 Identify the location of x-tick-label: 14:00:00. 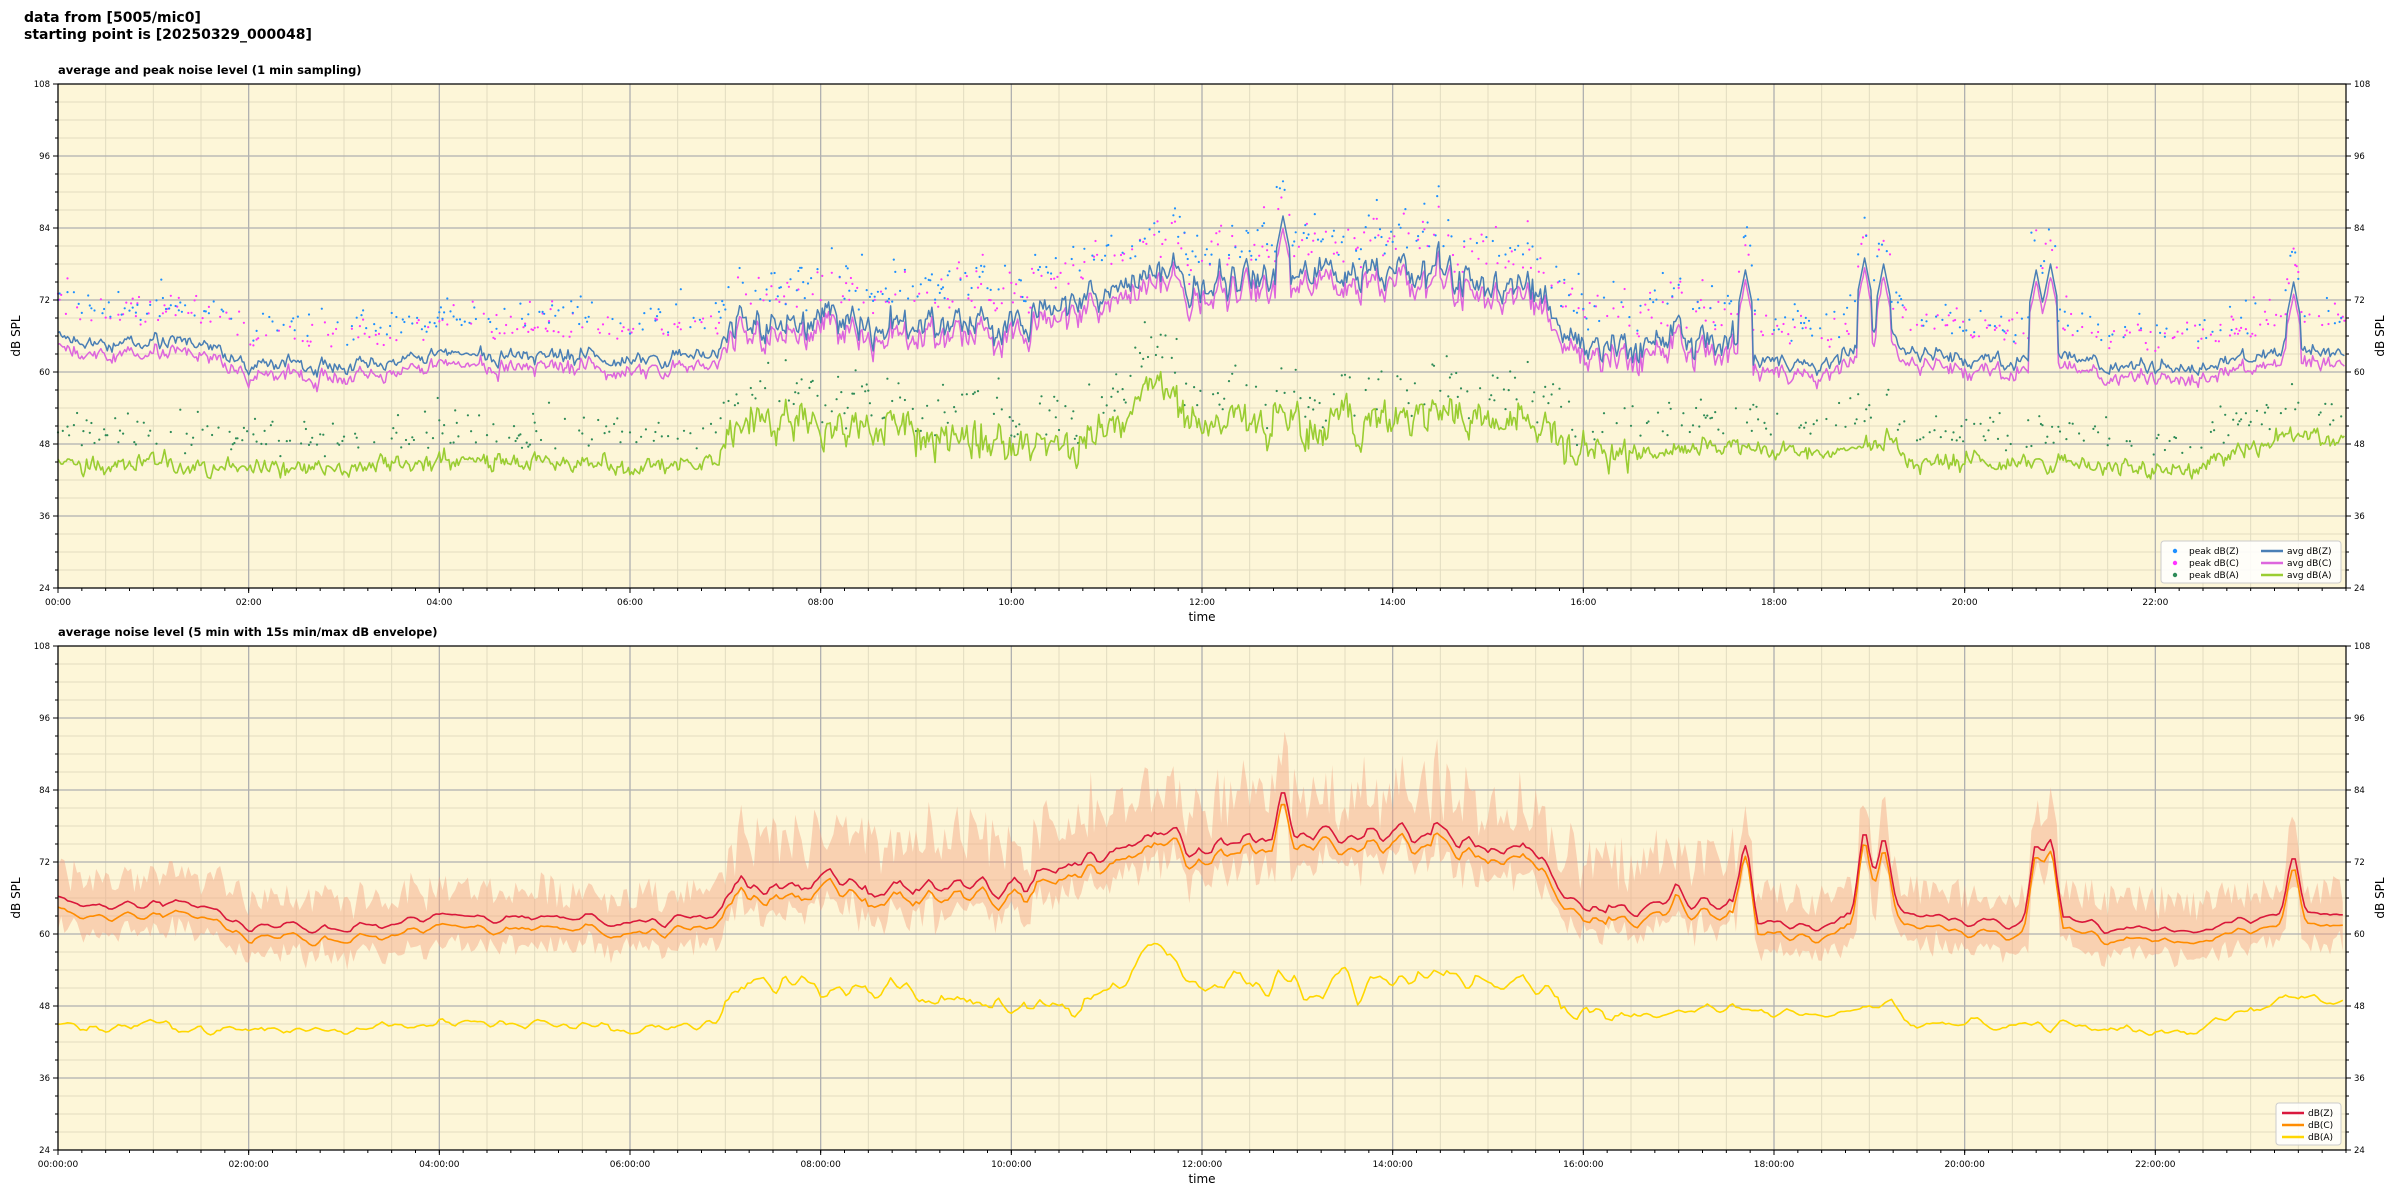
(1392, 1165).